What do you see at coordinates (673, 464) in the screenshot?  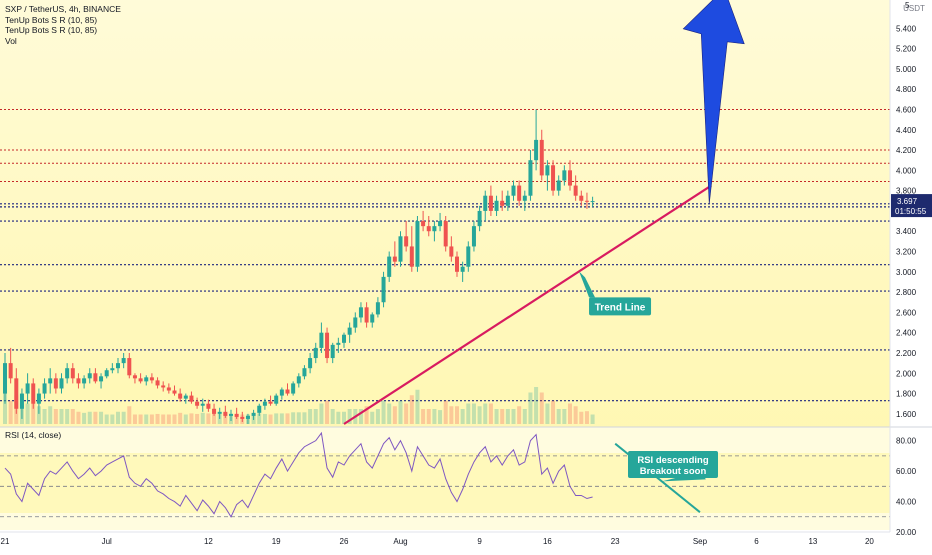 I see `rsi-callout-box` at bounding box center [673, 464].